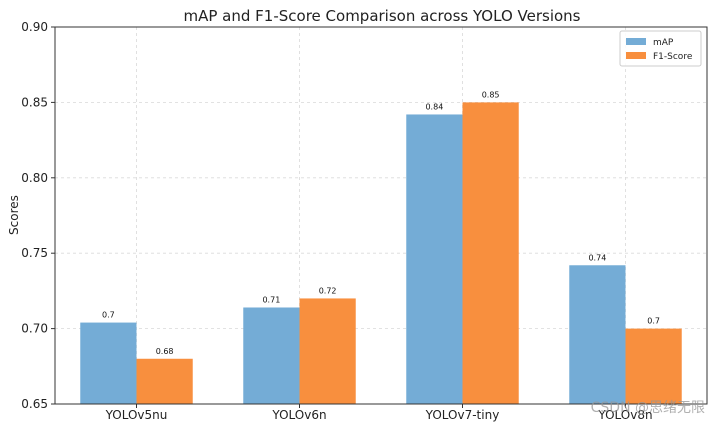 The image size is (713, 426). I want to click on bar-map-yolov8n, so click(597, 334).